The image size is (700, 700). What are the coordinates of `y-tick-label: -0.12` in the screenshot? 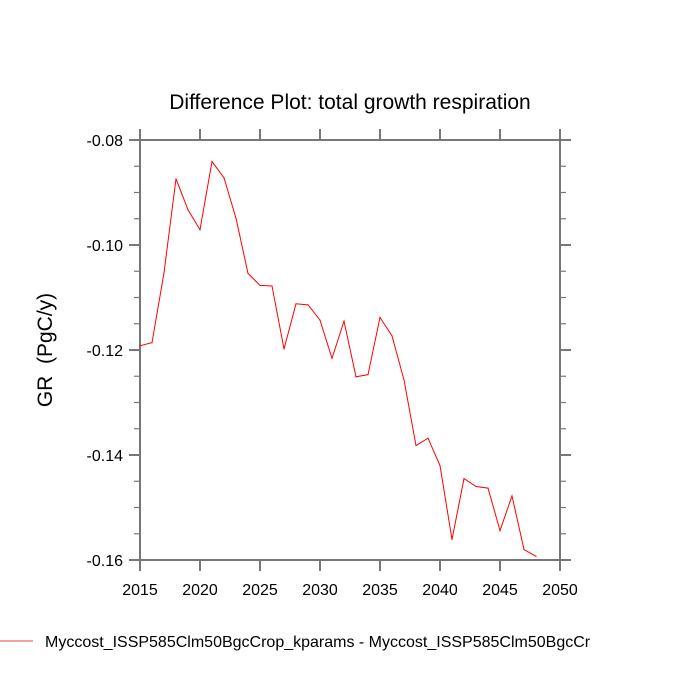 It's located at (105, 351).